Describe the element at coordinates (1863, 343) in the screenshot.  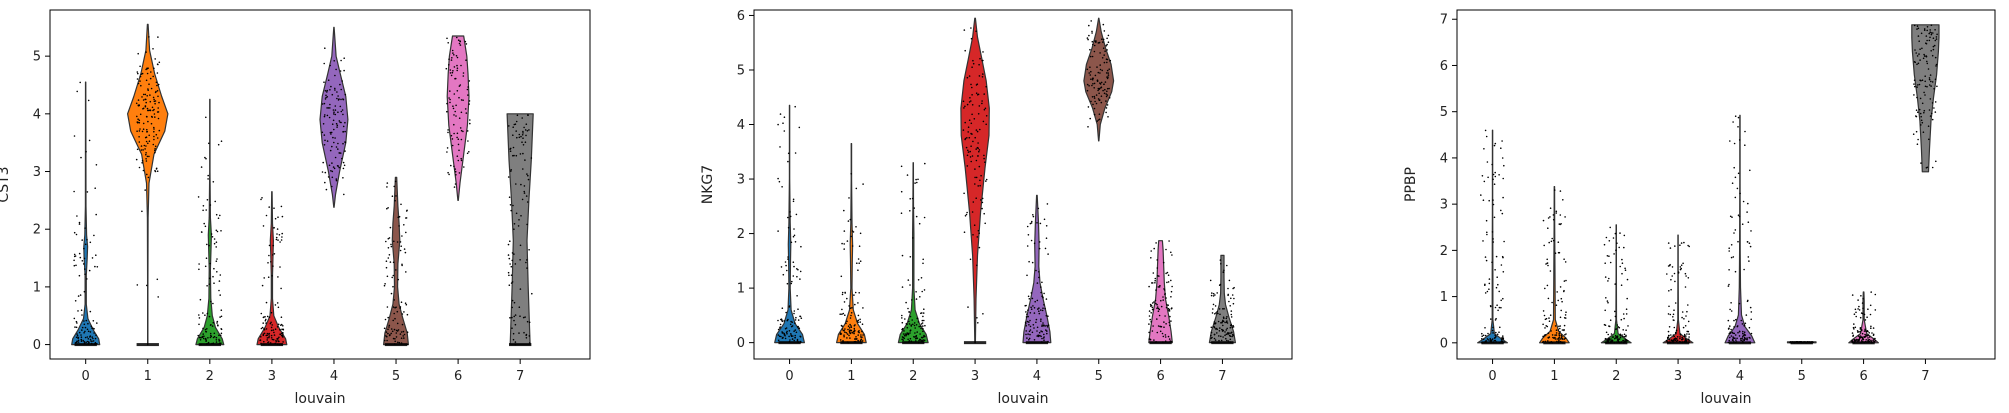
I see `zero-strip` at that location.